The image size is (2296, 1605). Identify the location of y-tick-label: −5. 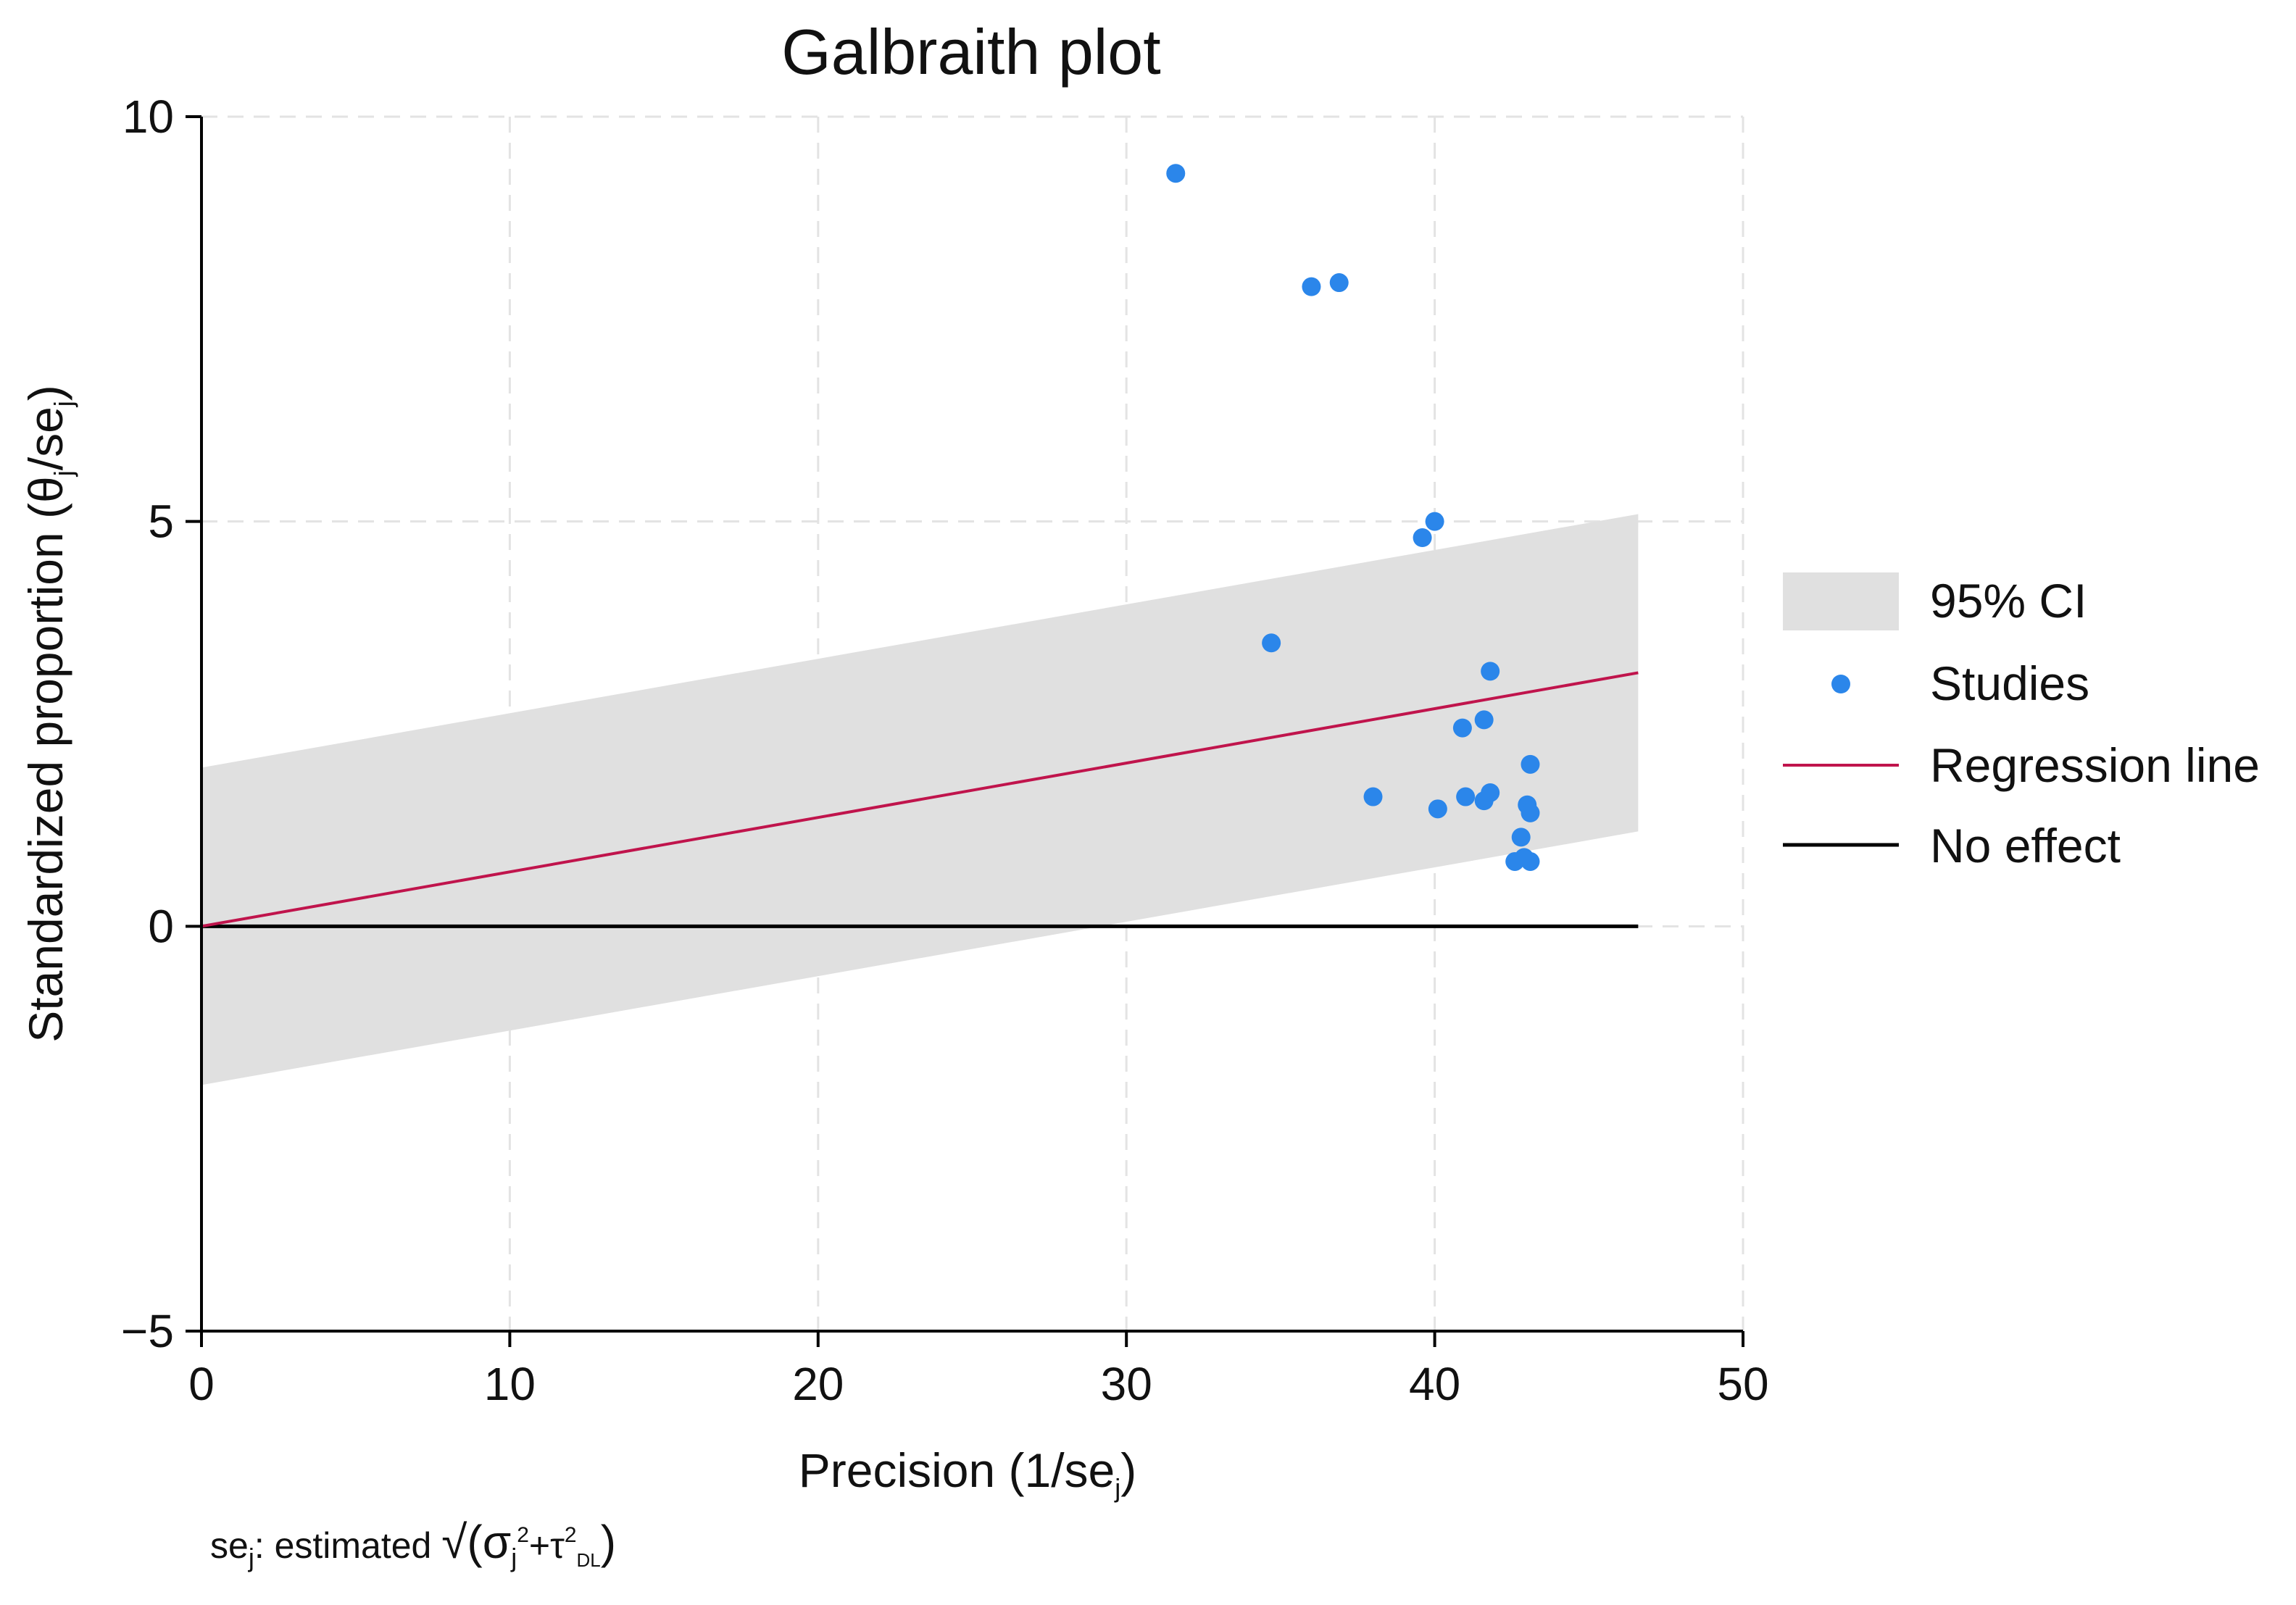
(147, 1331).